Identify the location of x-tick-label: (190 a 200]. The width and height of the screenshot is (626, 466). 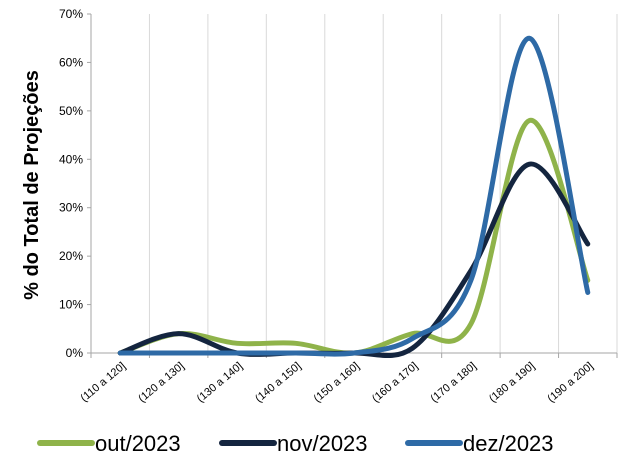
(570, 382).